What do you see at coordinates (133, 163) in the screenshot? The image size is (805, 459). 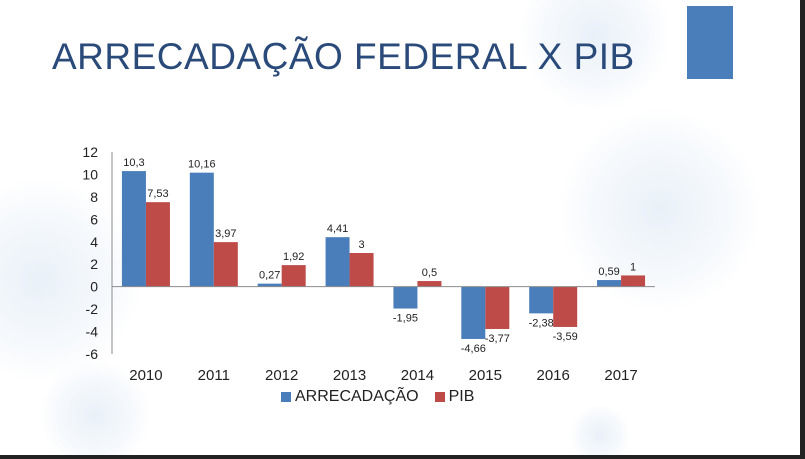 I see `data-label: 10,3` at bounding box center [133, 163].